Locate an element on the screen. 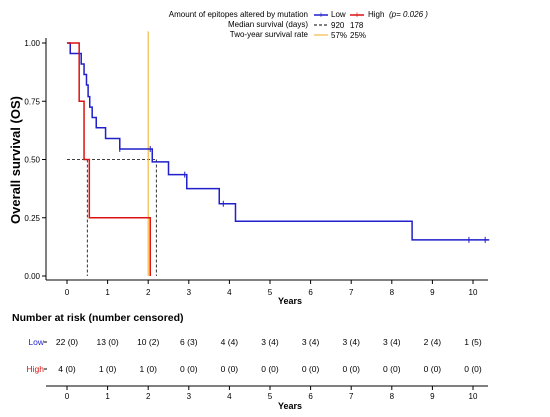  risk-cell: 2 (4) is located at coordinates (433, 342).